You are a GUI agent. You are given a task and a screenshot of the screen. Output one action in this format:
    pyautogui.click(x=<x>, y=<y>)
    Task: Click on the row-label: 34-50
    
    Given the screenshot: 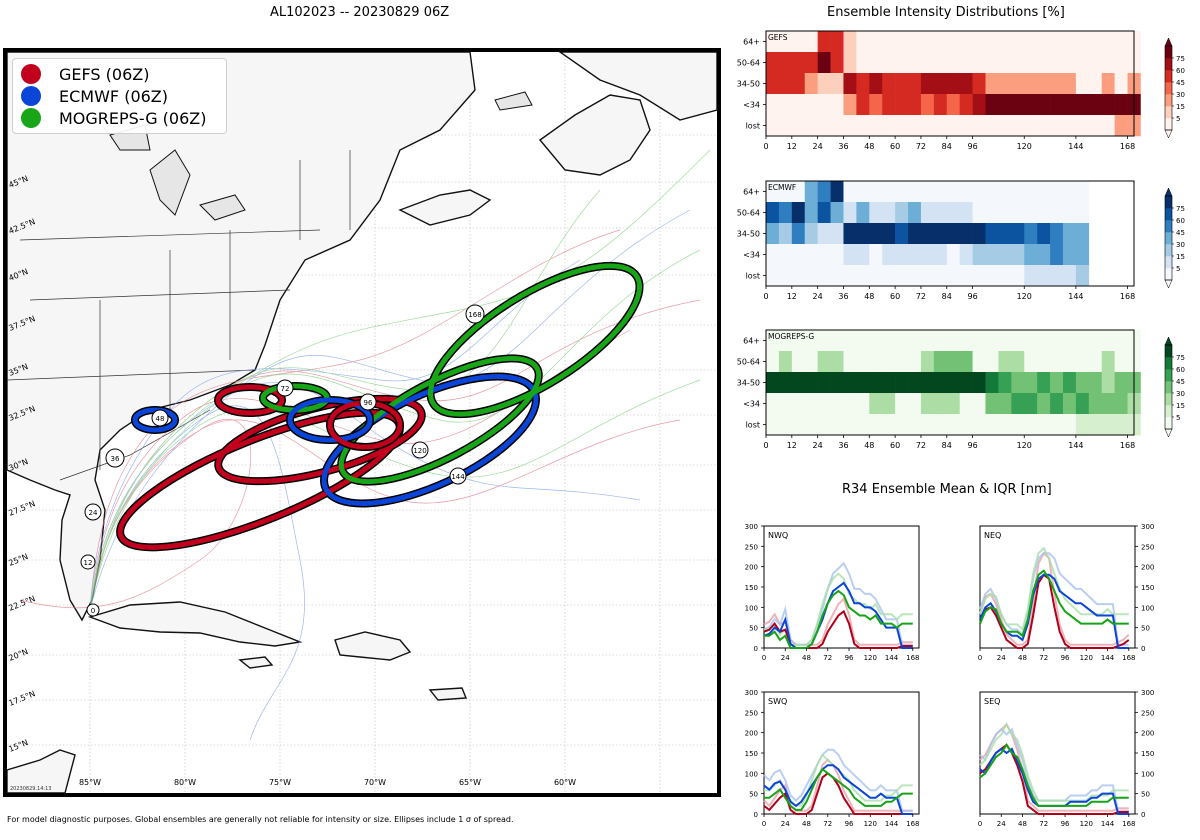 What is the action you would take?
    pyautogui.click(x=748, y=84)
    